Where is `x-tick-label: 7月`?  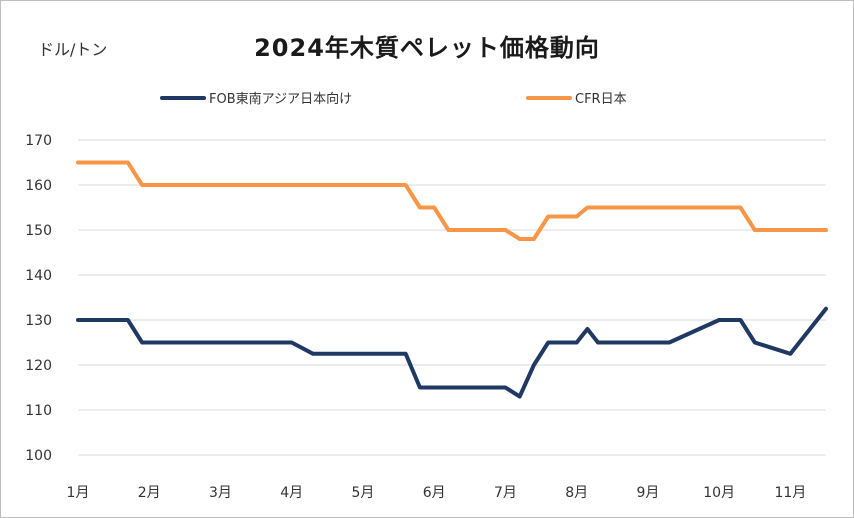
x-tick-label: 7月 is located at coordinates (505, 493).